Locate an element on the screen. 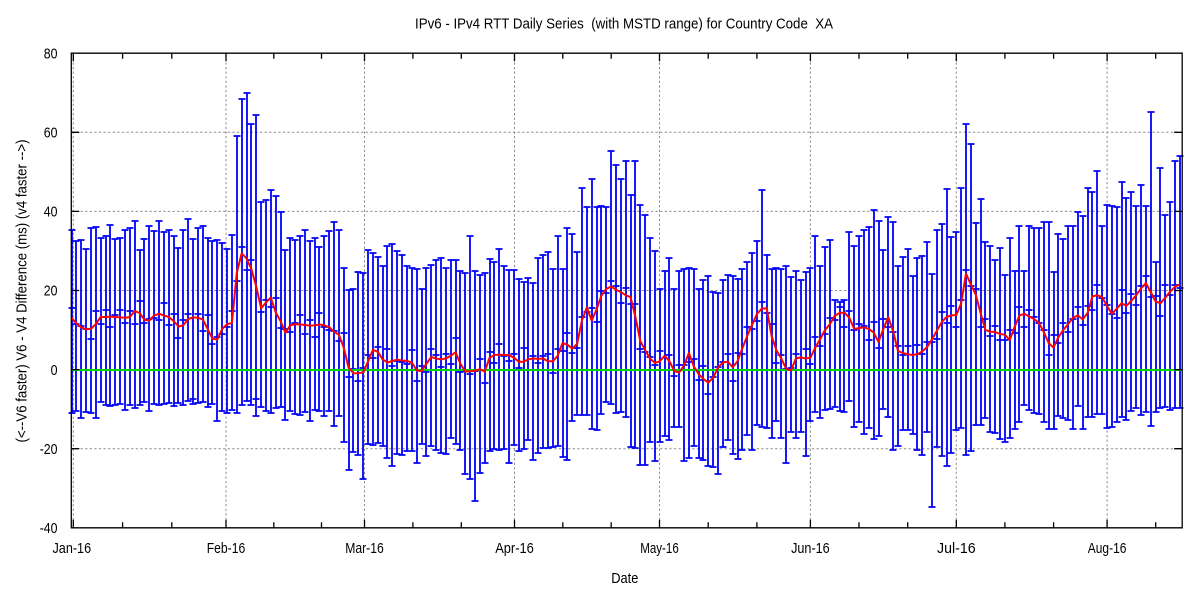  svg-text: -40 is located at coordinates (49, 528).